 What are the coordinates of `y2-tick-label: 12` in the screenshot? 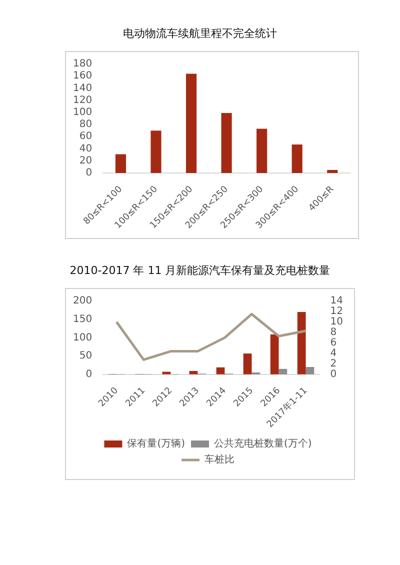 It's located at (337, 312).